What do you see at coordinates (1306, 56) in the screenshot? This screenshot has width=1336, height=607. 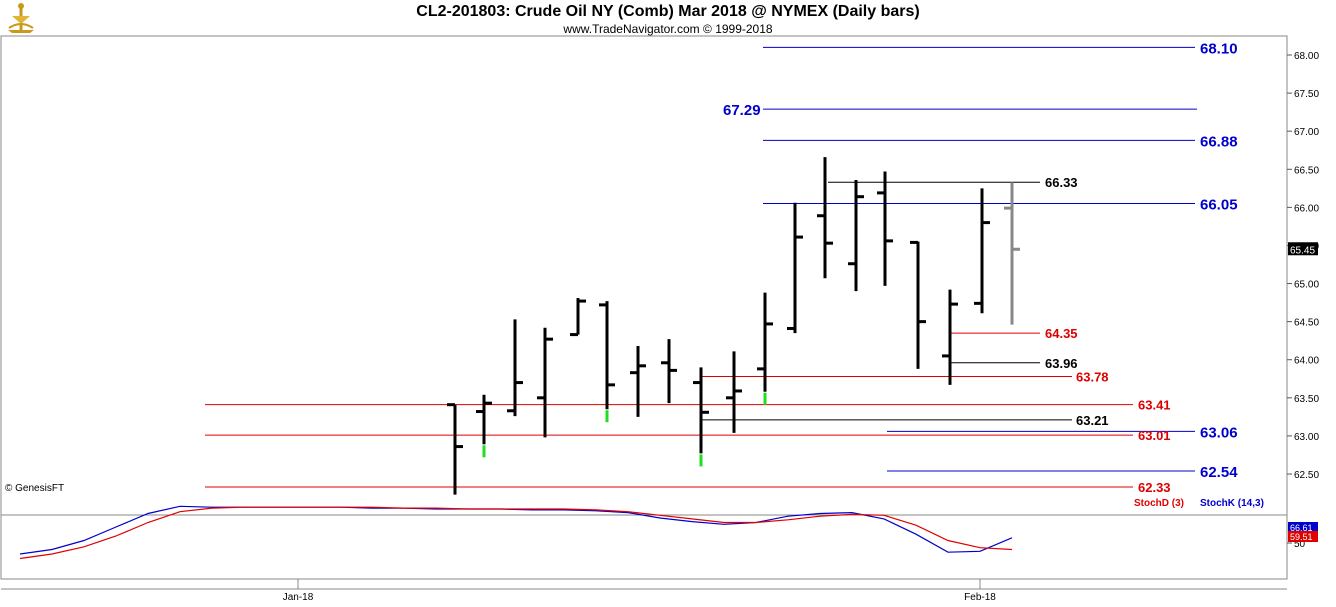 I see `price-tick-label: 68.00` at bounding box center [1306, 56].